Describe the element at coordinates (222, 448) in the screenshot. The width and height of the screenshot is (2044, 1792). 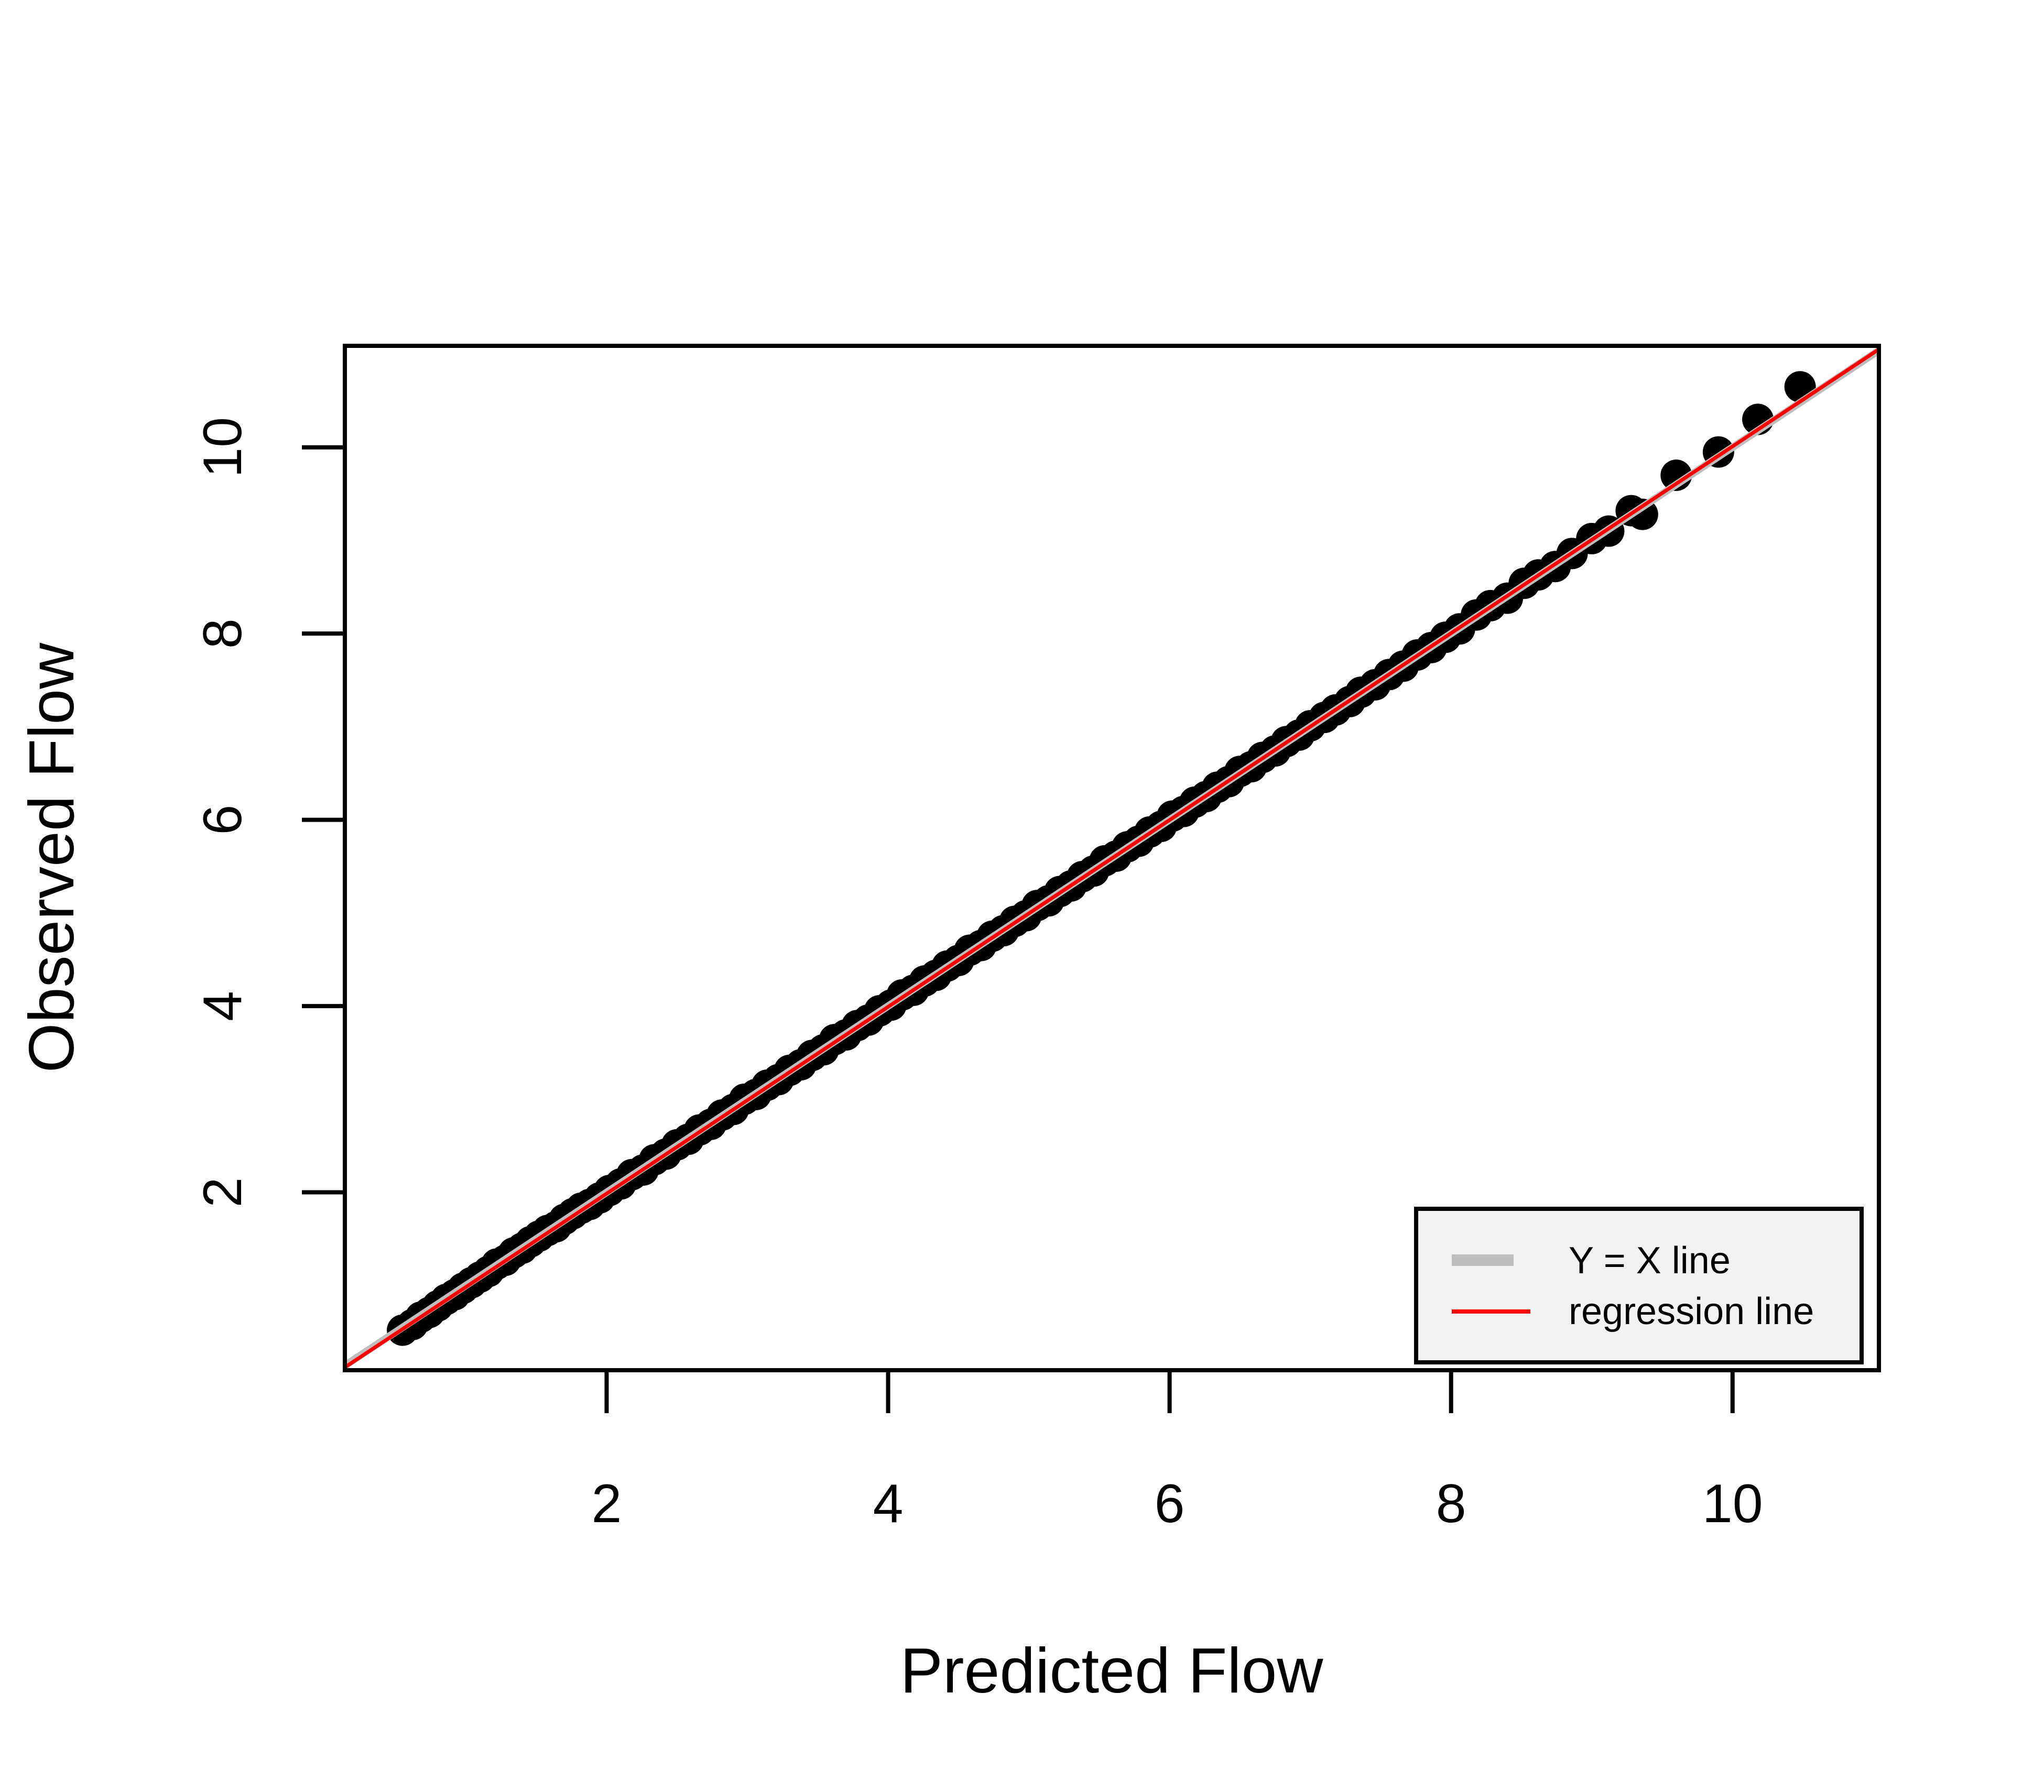
I see `y-tick-label: 10` at that location.